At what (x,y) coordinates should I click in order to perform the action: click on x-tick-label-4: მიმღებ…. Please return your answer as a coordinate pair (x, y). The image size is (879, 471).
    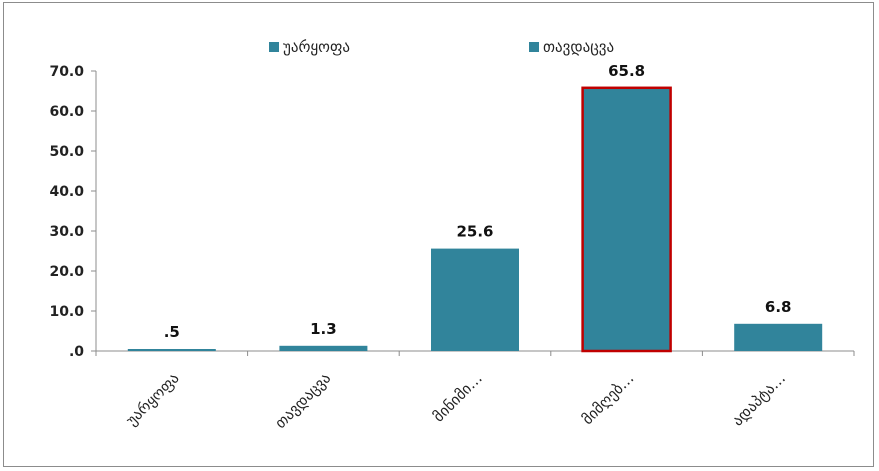
    Looking at the image, I should click on (607, 398).